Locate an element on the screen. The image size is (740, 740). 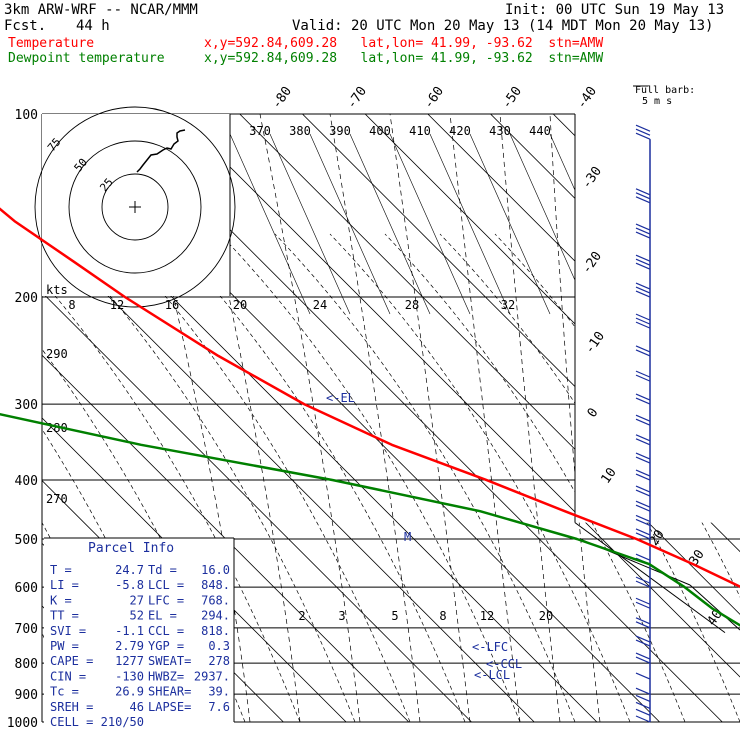
parcel-stat-value: 26.9 is located at coordinates (129, 692).